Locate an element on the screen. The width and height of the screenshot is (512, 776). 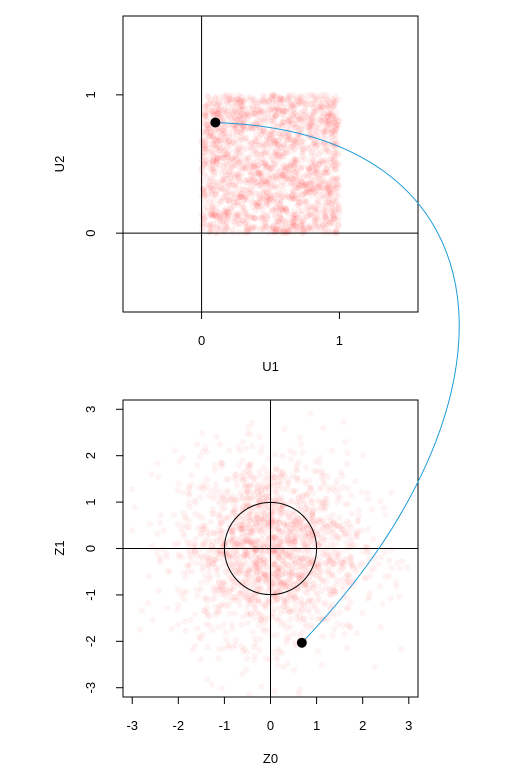
bottom-y-tick-label: -3 is located at coordinates (90, 688).